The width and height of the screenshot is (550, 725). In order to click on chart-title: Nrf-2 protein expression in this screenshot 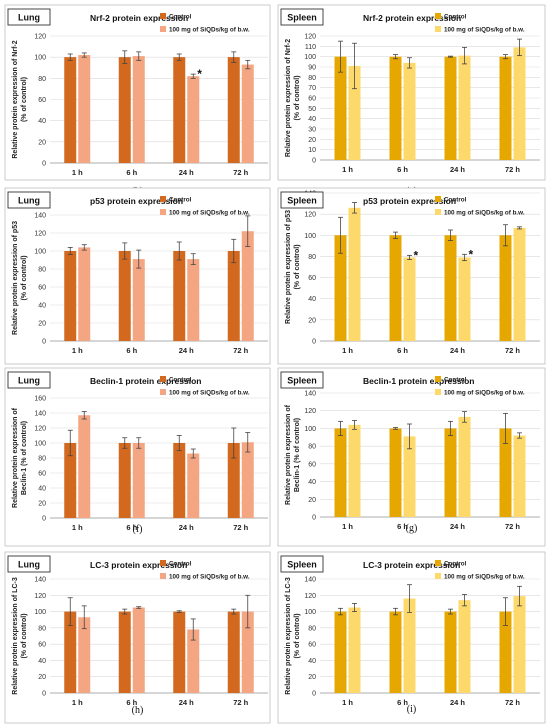, I will do `click(412, 18)`.